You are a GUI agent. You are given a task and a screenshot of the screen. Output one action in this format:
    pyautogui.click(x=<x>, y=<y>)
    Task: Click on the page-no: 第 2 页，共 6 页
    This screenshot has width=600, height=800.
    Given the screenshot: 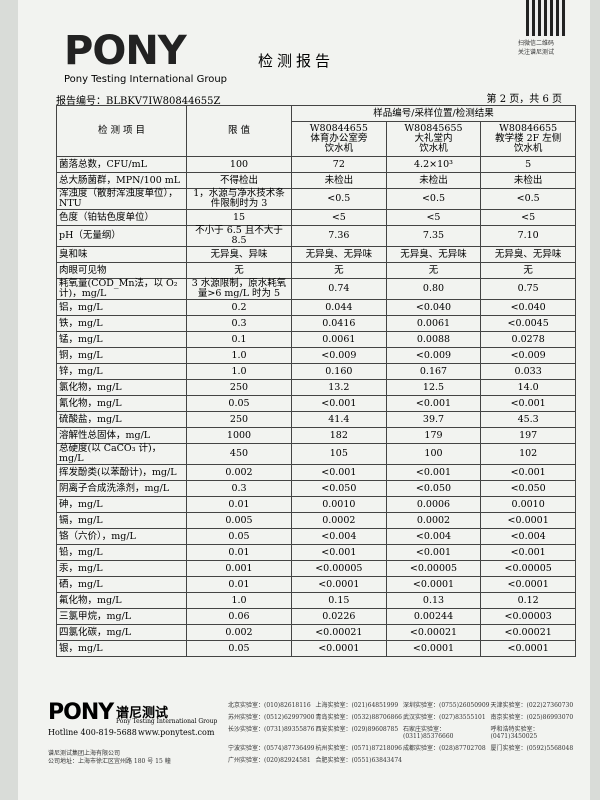 What is the action you would take?
    pyautogui.click(x=524, y=99)
    